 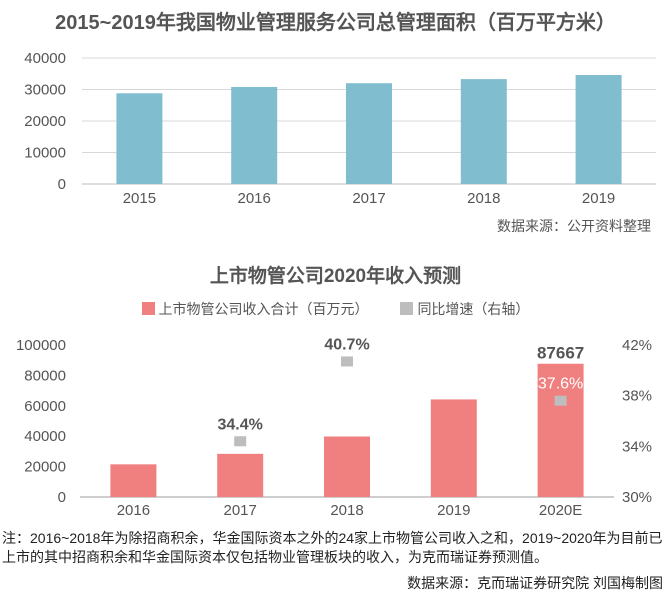 I want to click on chart2-ytick-left-label: 0, so click(x=62, y=497).